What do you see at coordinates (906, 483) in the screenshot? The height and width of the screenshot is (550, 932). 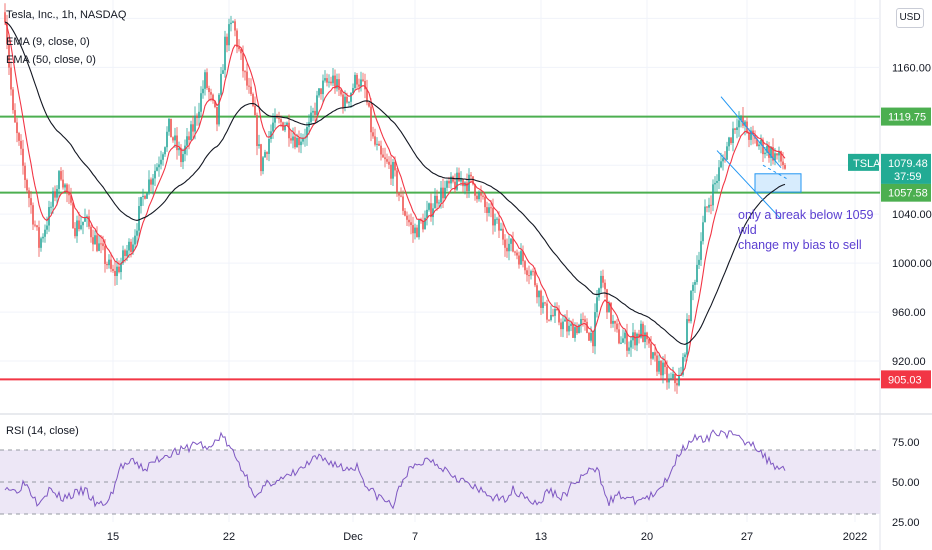 I see `rsi-axis: 25.00 50.00 75.00` at bounding box center [906, 483].